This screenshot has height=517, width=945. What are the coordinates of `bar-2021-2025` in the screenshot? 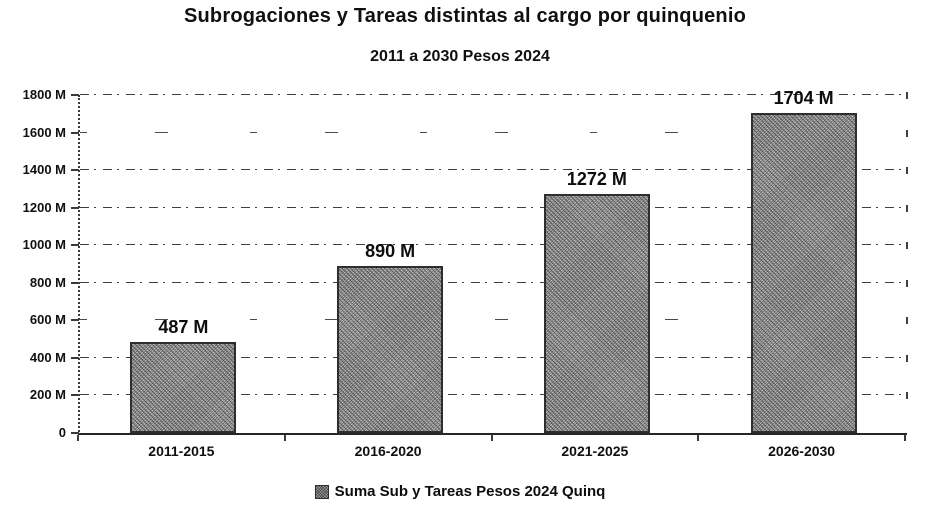 It's located at (596, 313).